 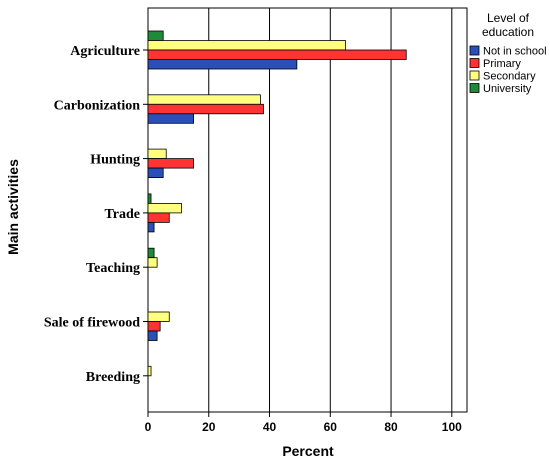 I want to click on x-tick-label: 40, so click(x=270, y=427).